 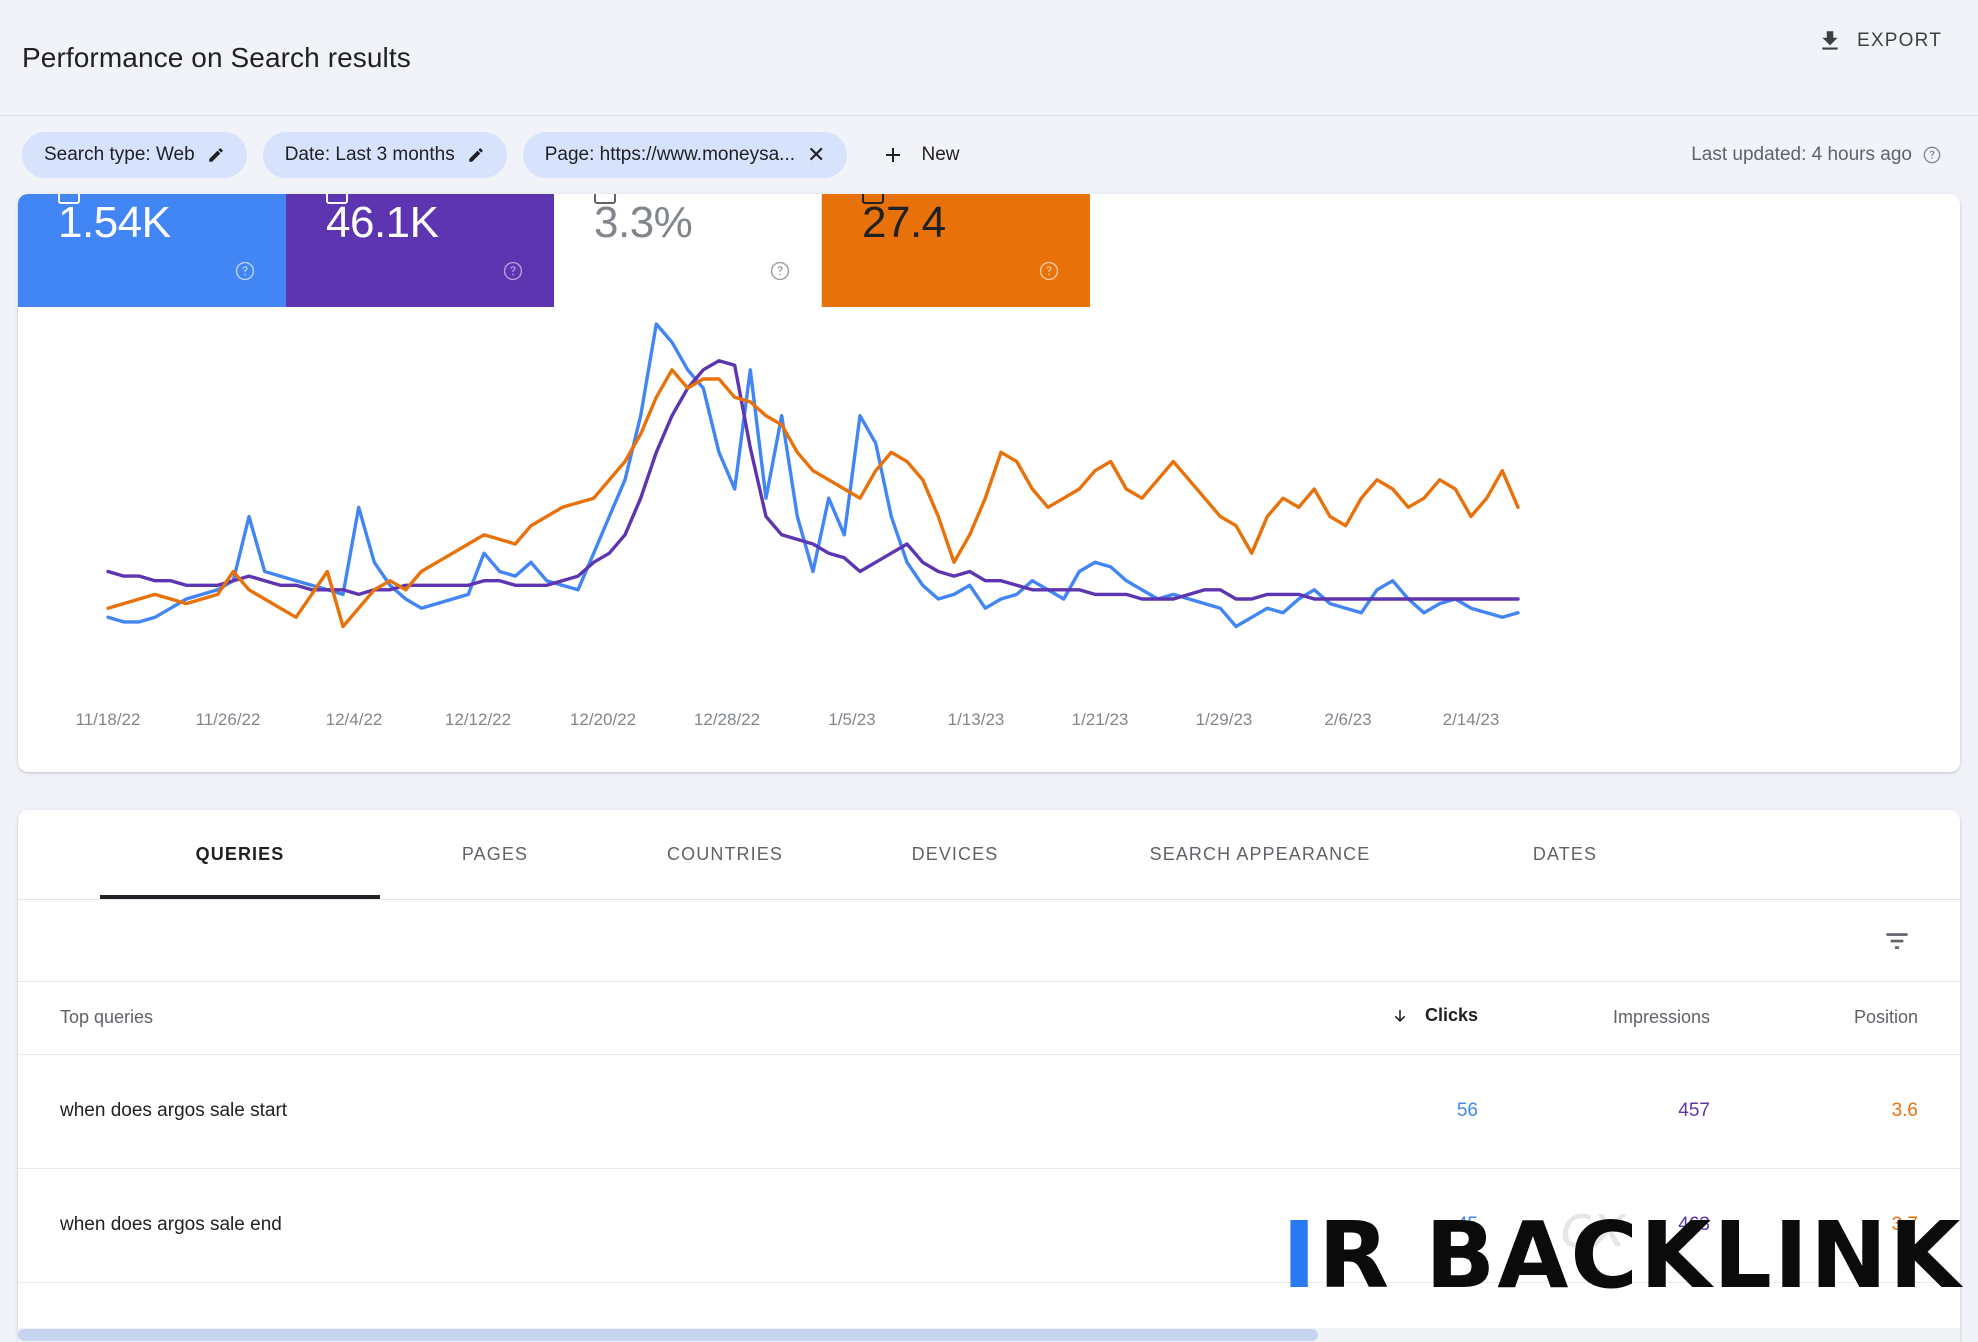 I want to click on filter-chip-search-type: Search type: Web, so click(x=134, y=155).